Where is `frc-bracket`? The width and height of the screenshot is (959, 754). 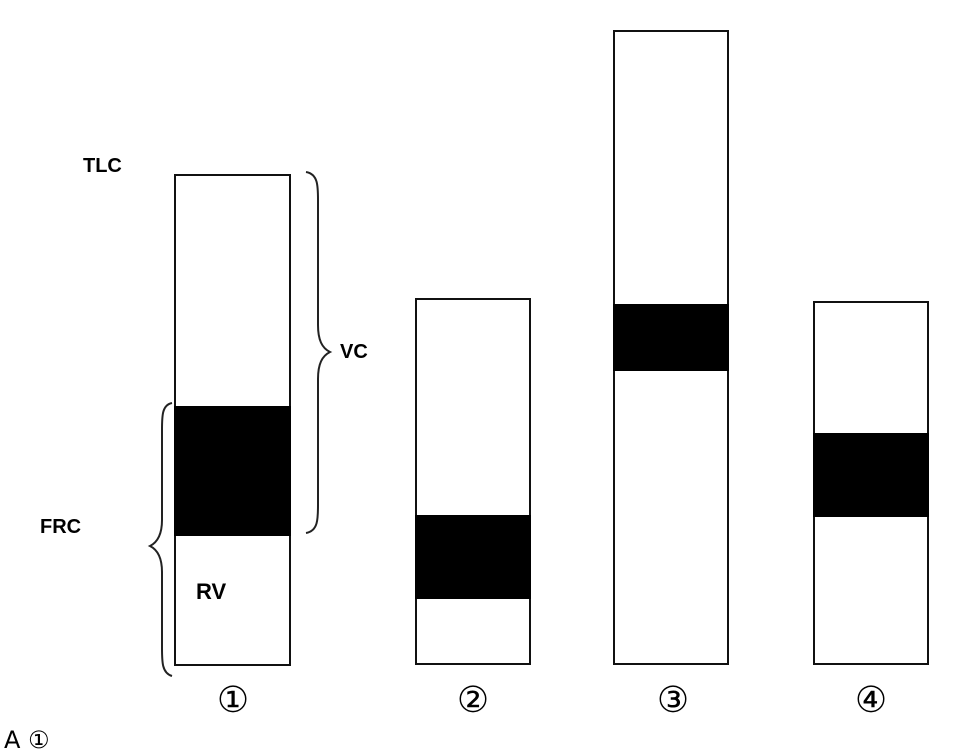
frc-bracket is located at coordinates (160, 539).